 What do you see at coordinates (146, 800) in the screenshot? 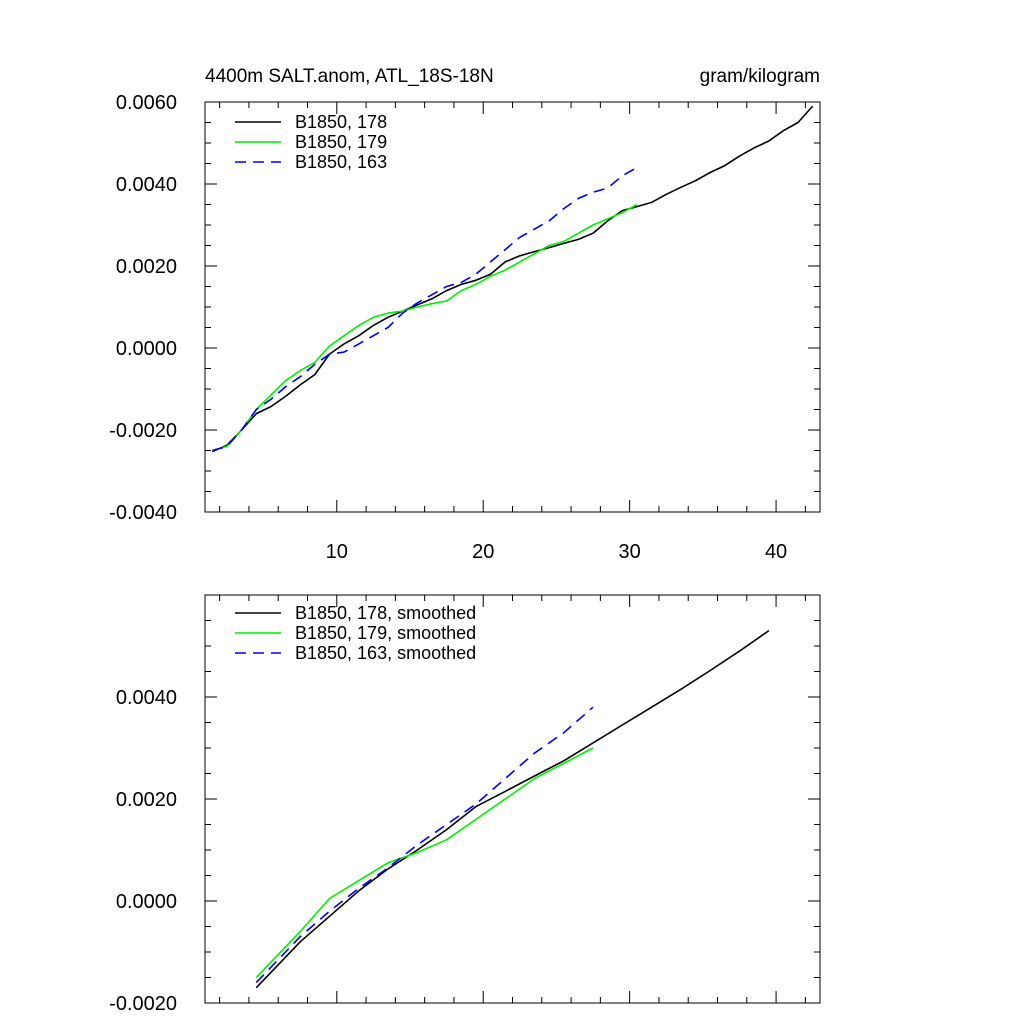
I see `bottom-y-tick-label: 0.0020` at bounding box center [146, 800].